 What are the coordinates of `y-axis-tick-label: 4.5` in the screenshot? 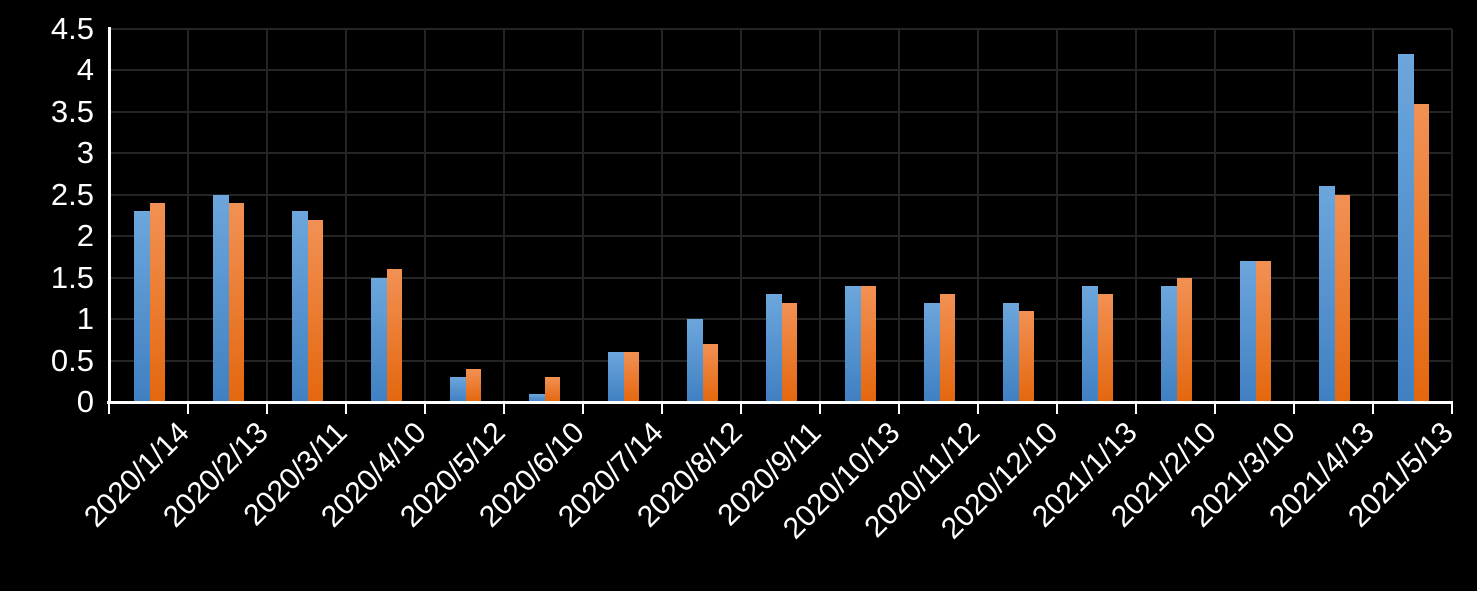 It's located at (72, 28).